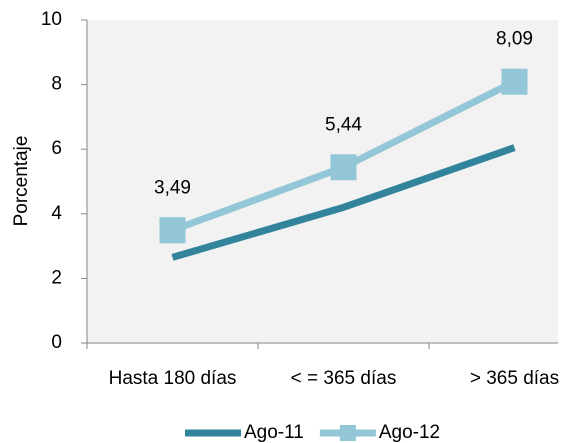 The height and width of the screenshot is (443, 586). I want to click on legend-marker, so click(347, 433).